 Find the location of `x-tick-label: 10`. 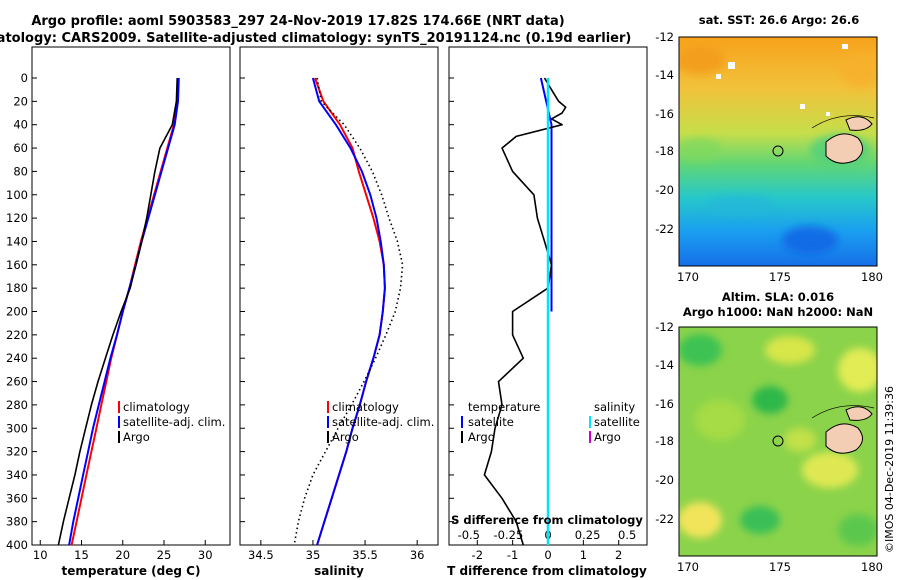

x-tick-label: 10 is located at coordinates (40, 555).